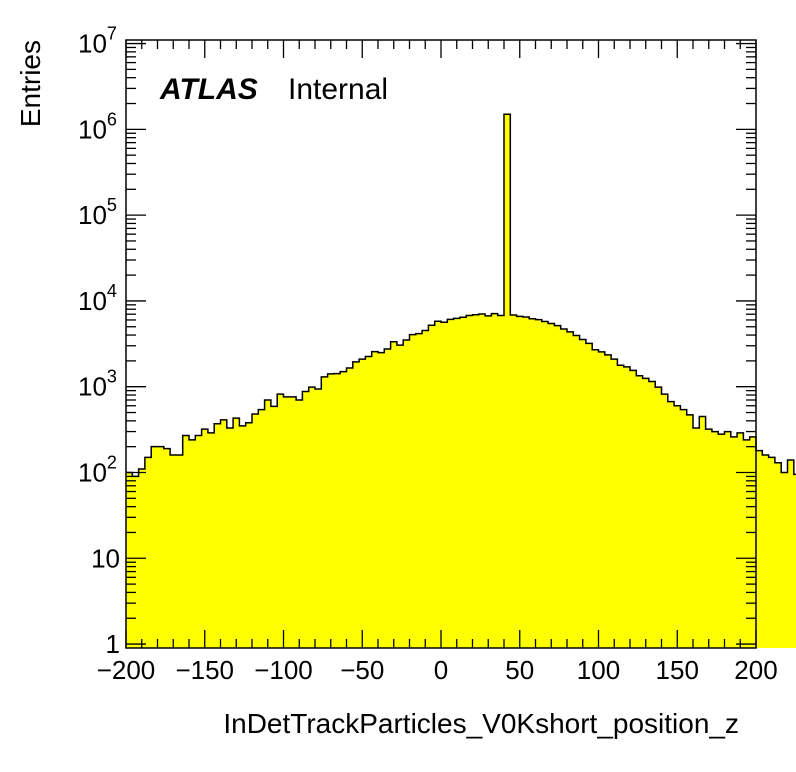 Image resolution: width=796 pixels, height=772 pixels. What do you see at coordinates (441, 670) in the screenshot?
I see `x-tick-label: 0` at bounding box center [441, 670].